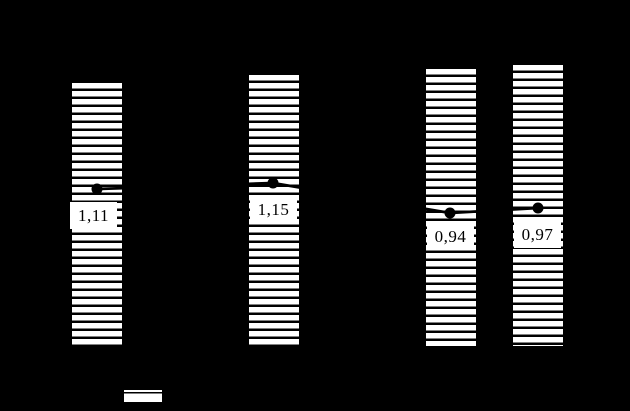  I want to click on value-label-4: 0,97, so click(537, 234).